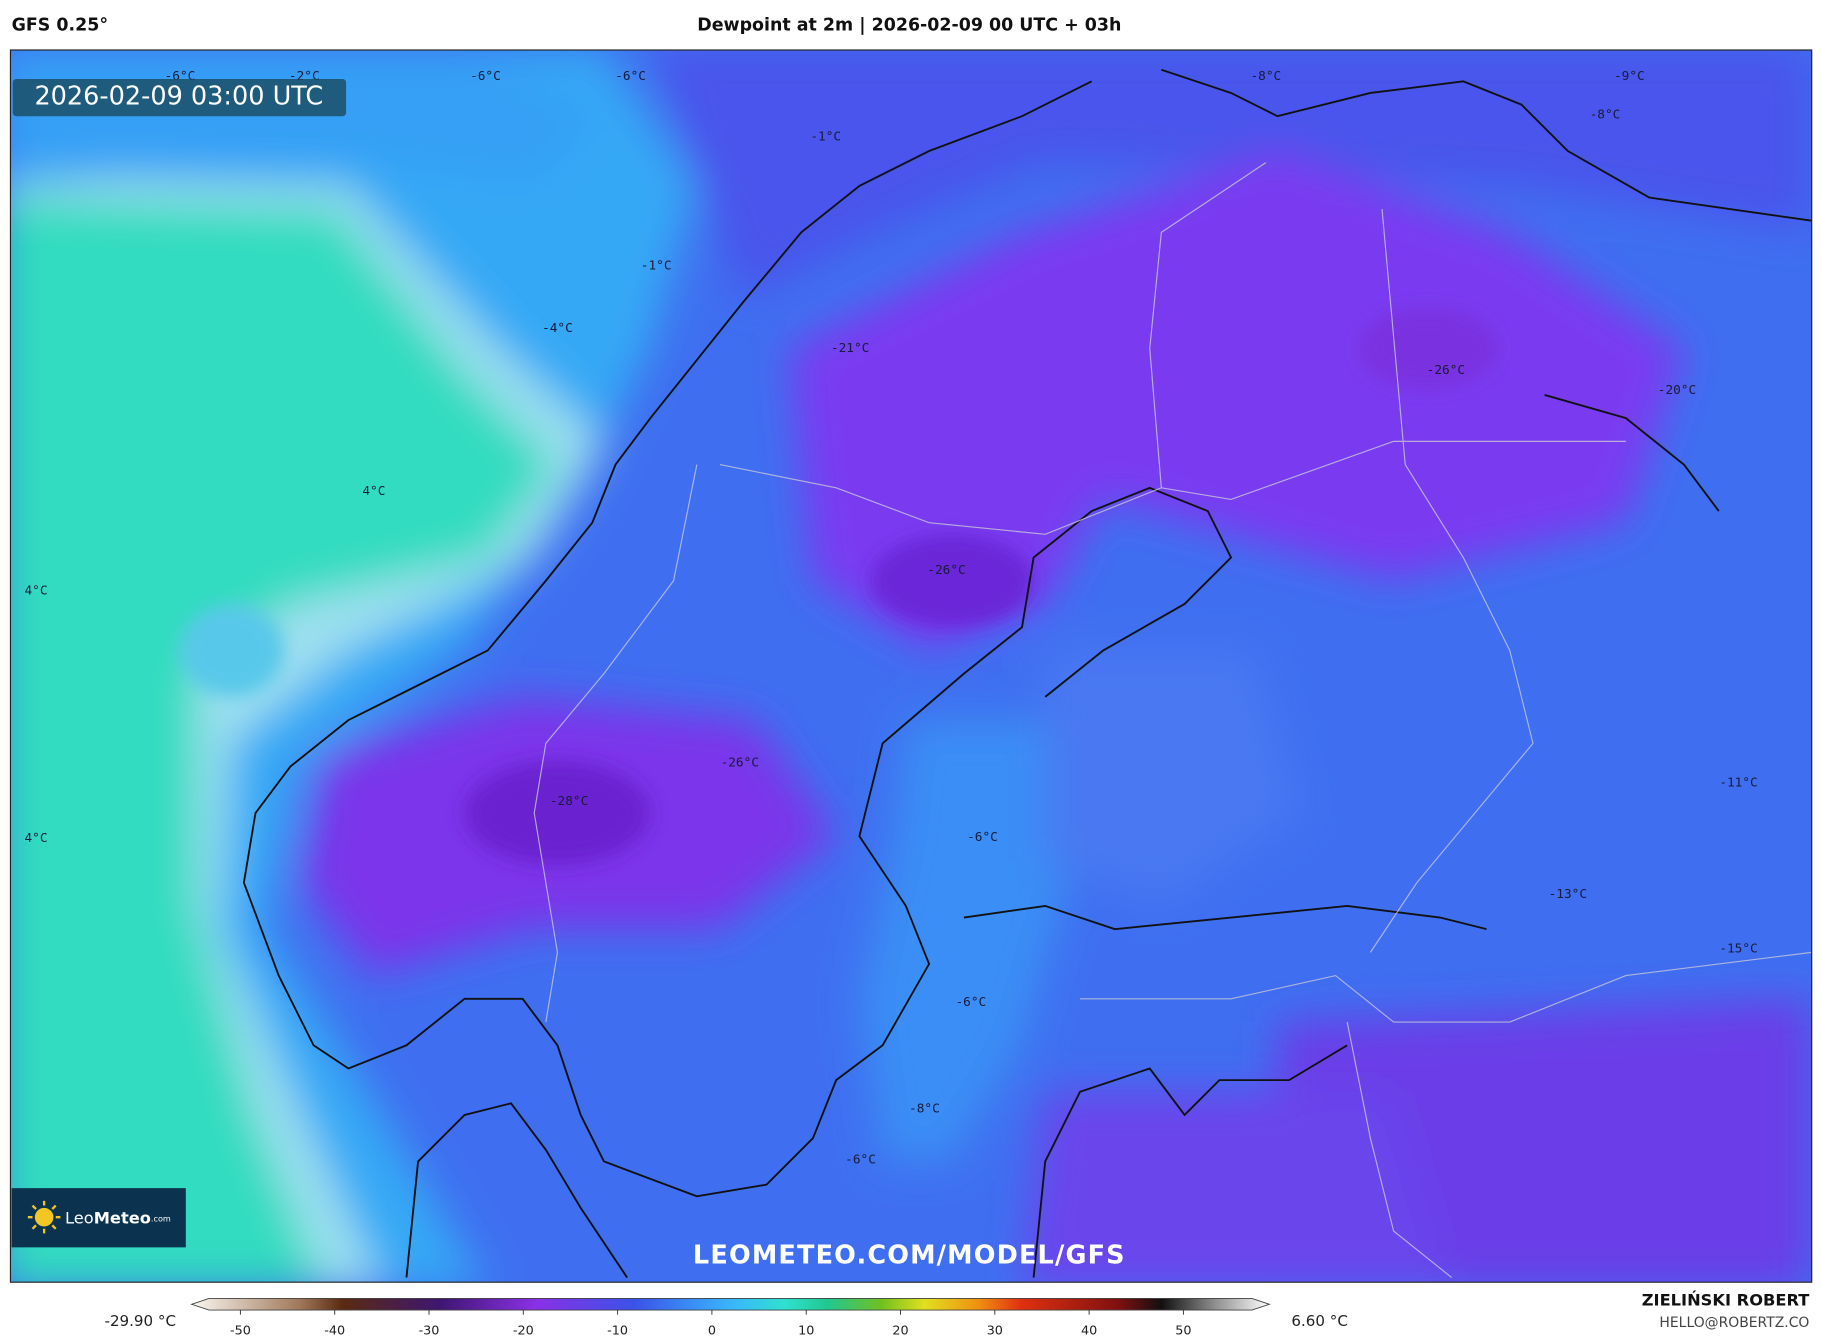 The height and width of the screenshot is (1338, 1821). I want to click on logo-text: LeoMeteo.com, so click(118, 1217).